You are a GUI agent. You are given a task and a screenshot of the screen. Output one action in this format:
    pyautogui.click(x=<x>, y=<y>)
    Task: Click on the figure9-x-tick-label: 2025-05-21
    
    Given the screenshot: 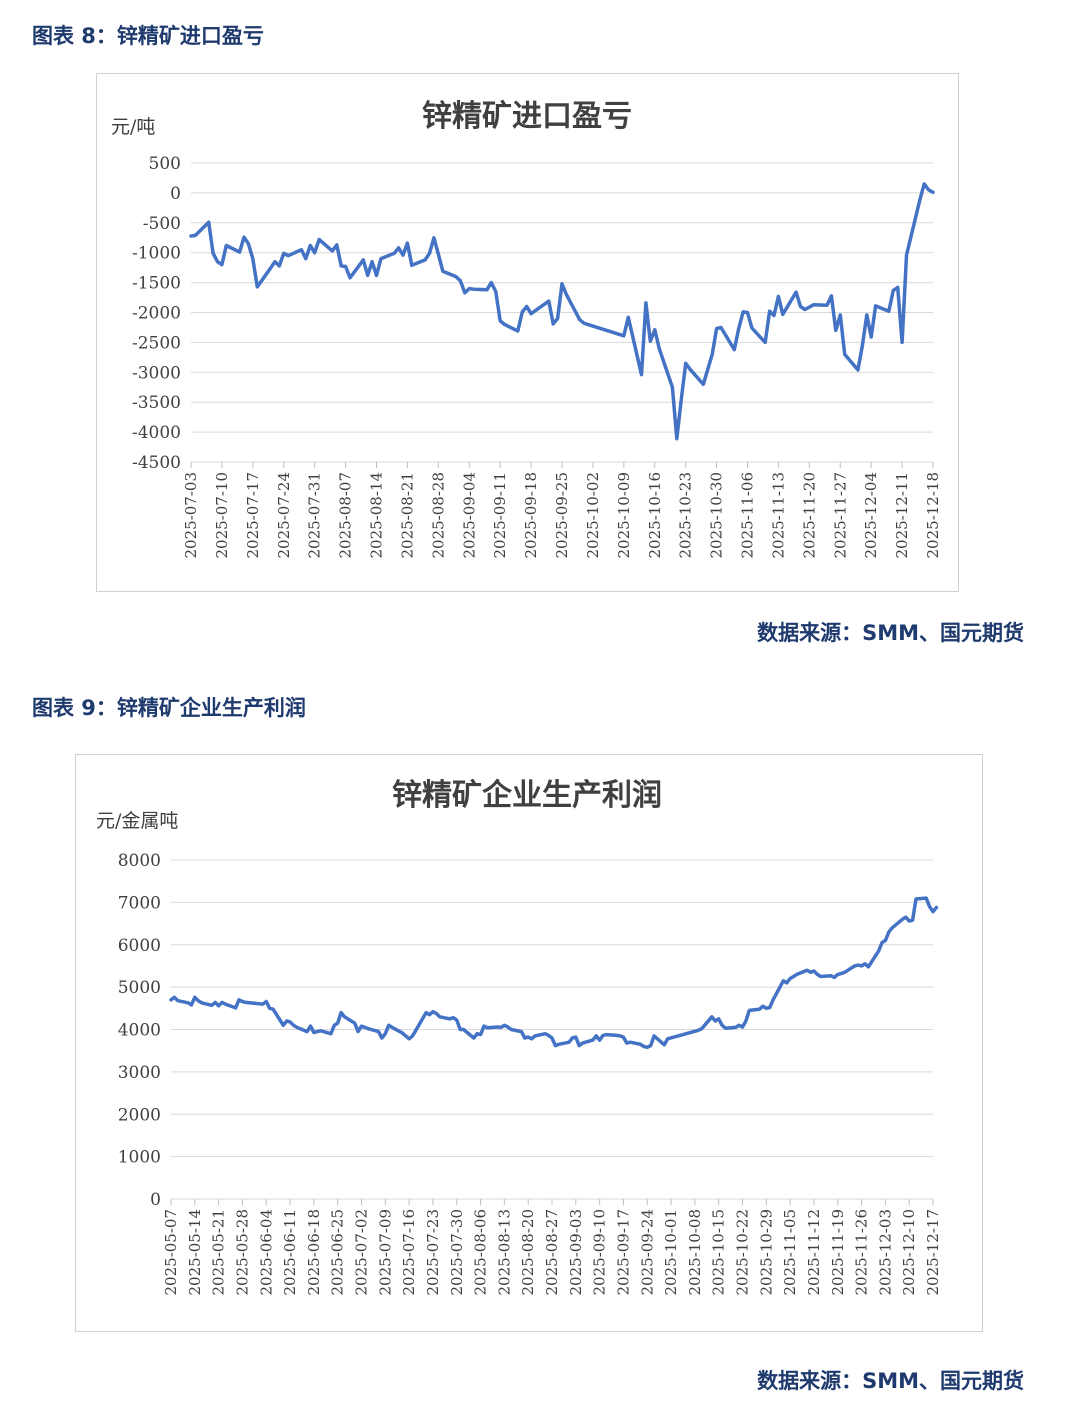 What is the action you would take?
    pyautogui.click(x=219, y=1252)
    